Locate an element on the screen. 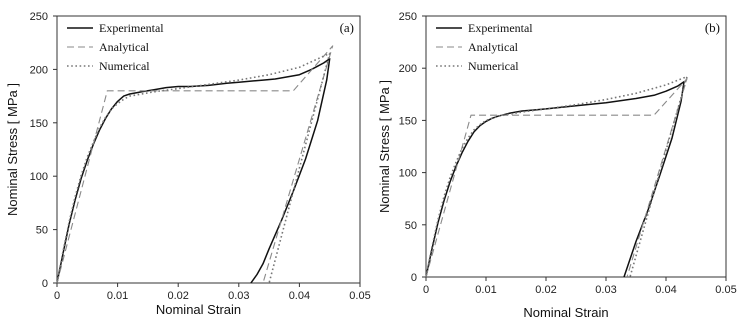 The height and width of the screenshot is (329, 740). panel-label: (b) is located at coordinates (712, 27).